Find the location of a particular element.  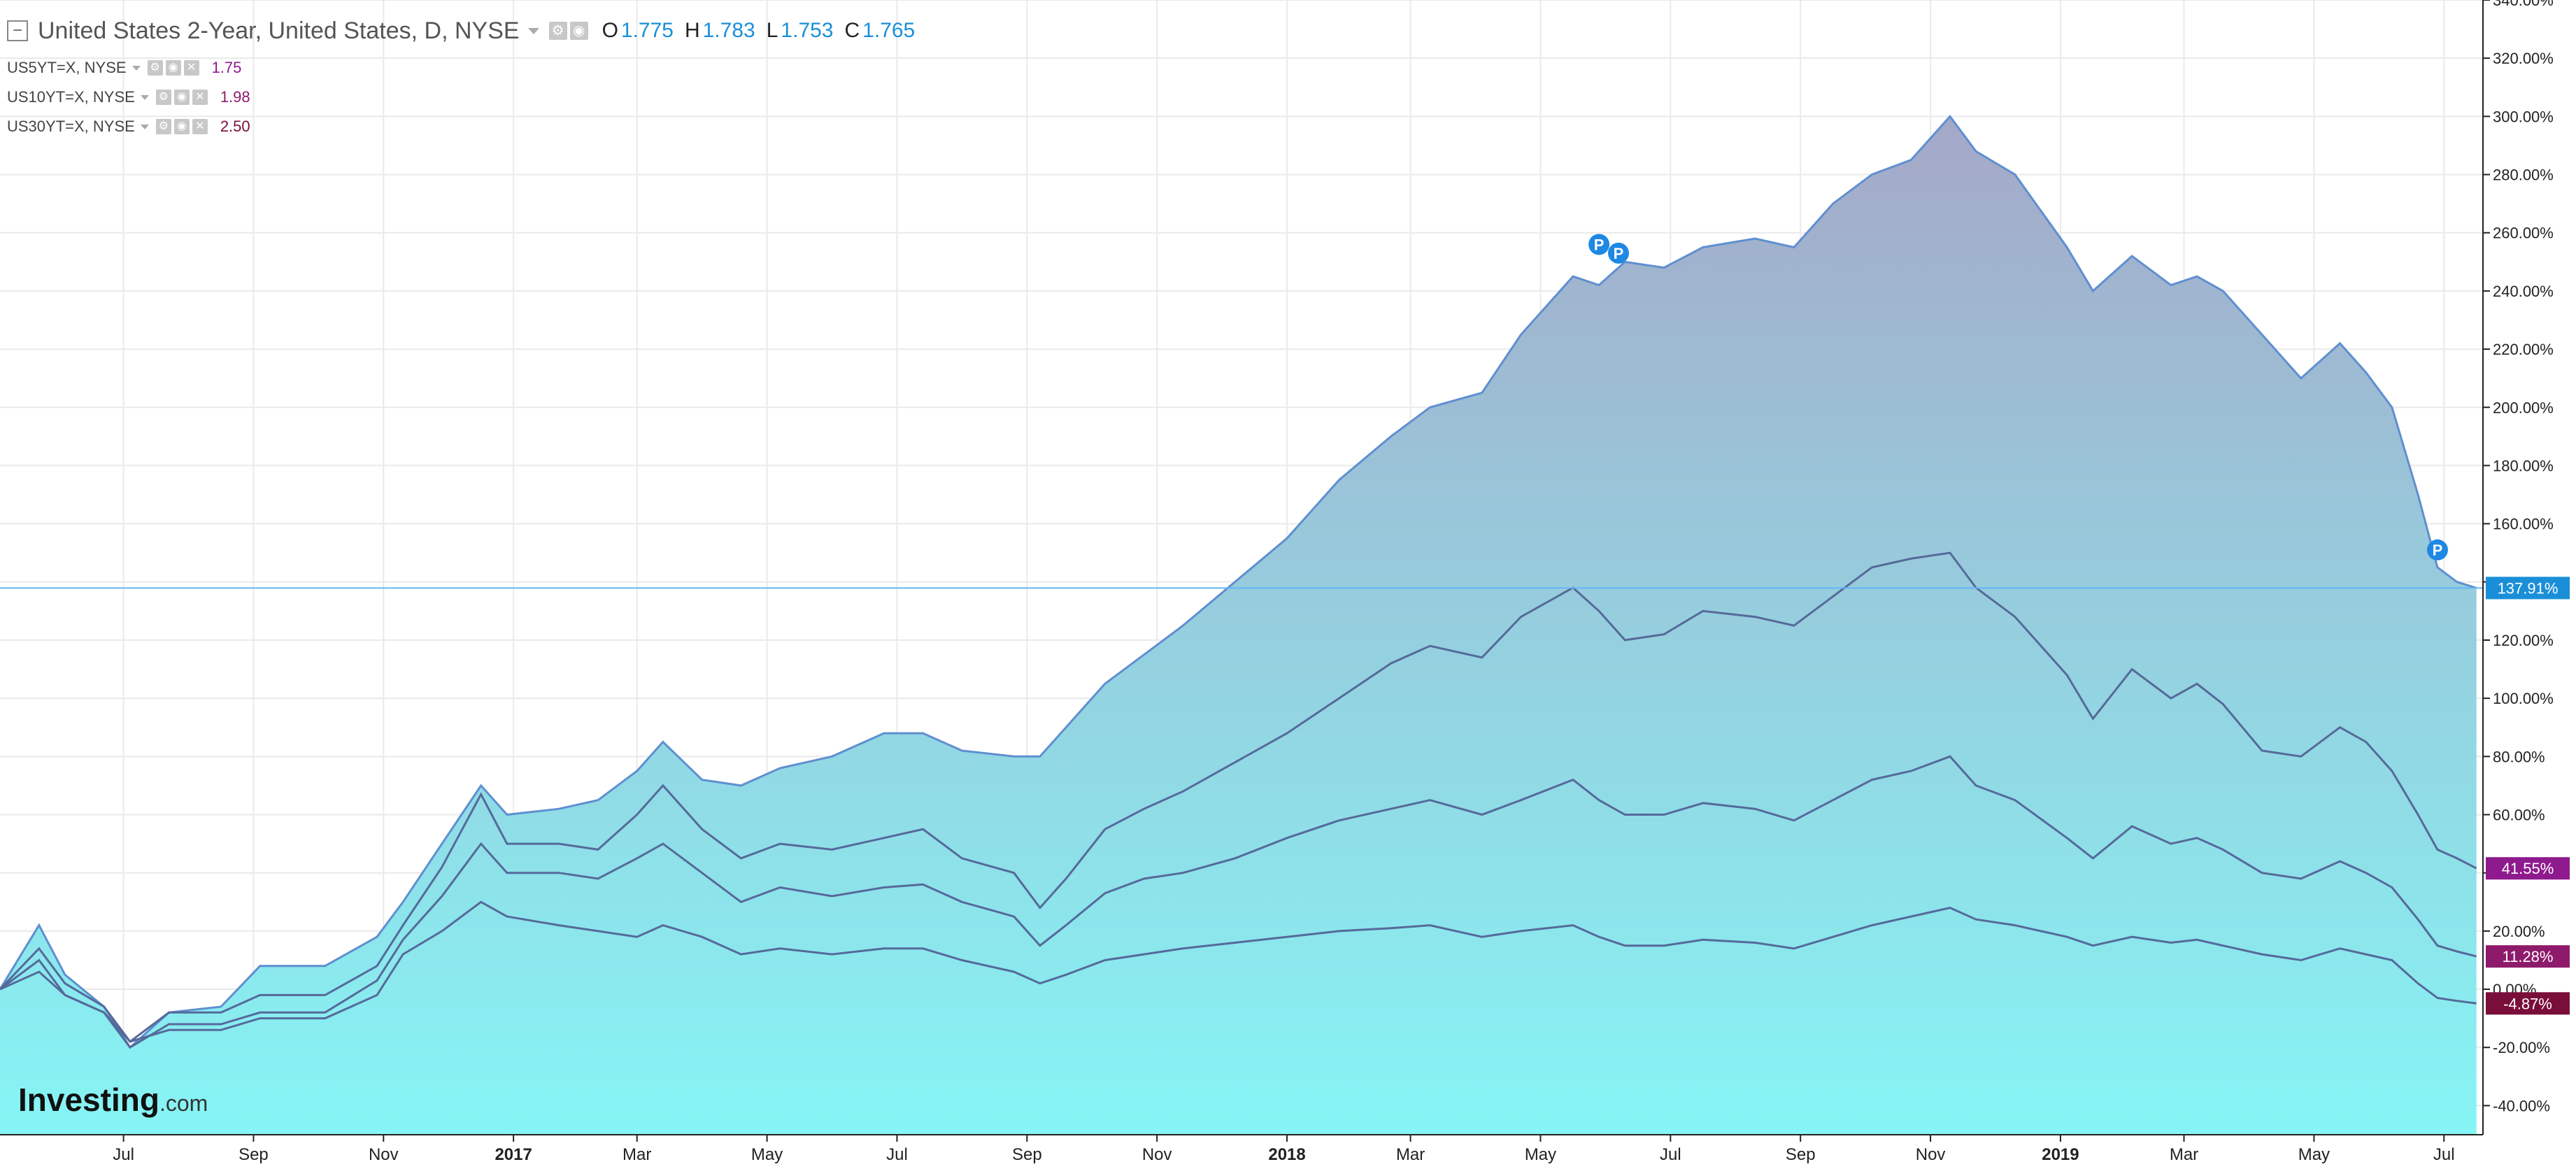

y-tick-label: 180.00% is located at coordinates (2523, 465).